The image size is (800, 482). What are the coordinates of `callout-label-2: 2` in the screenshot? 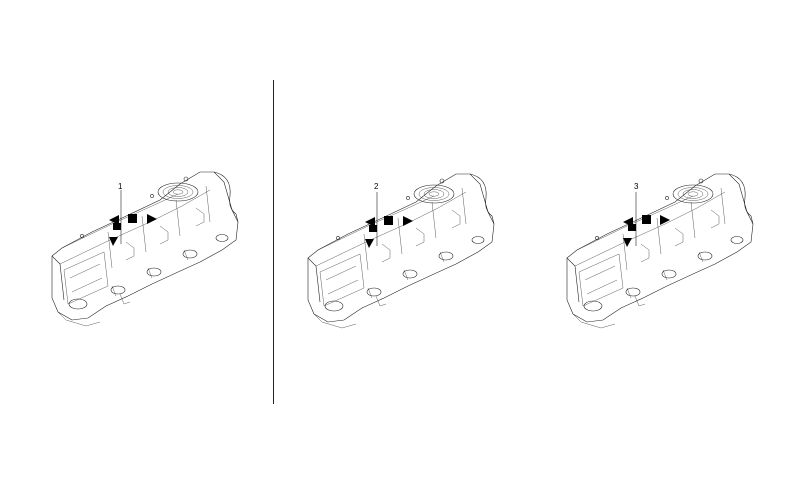 It's located at (376, 186).